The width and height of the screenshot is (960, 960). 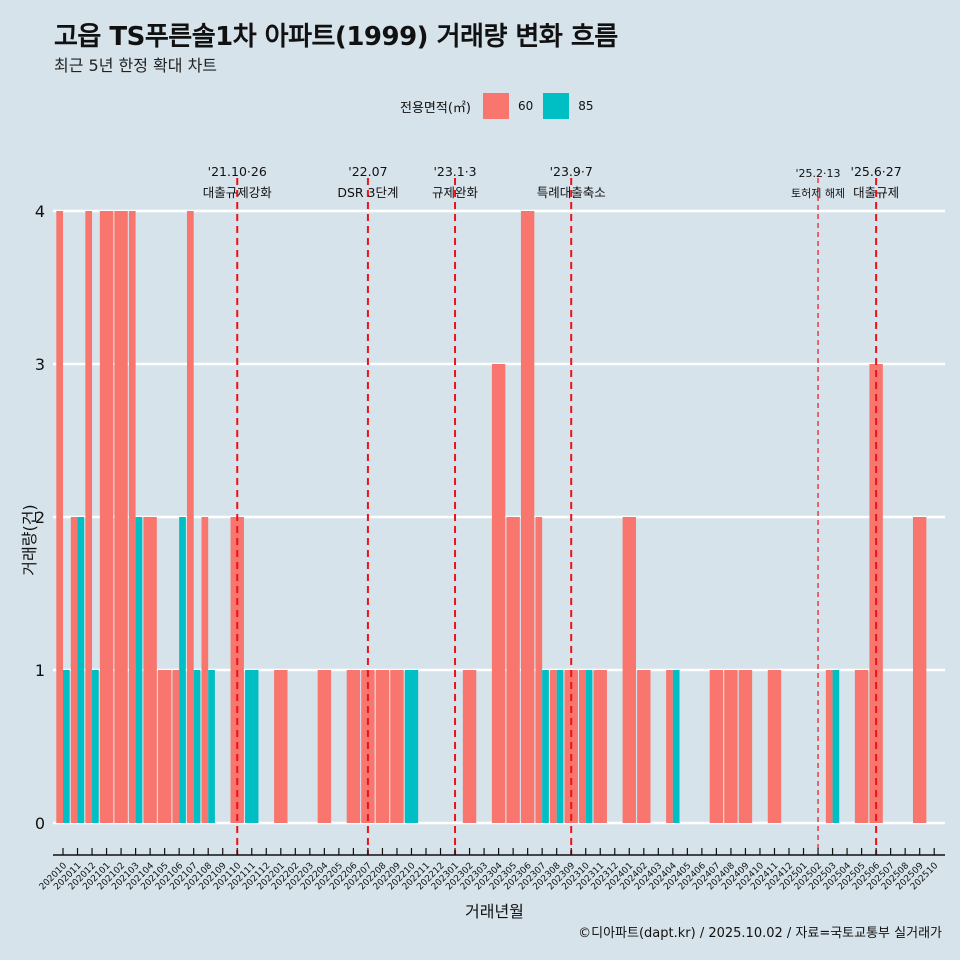 What do you see at coordinates (876, 192) in the screenshot?
I see `annotation-label: 대출규제` at bounding box center [876, 192].